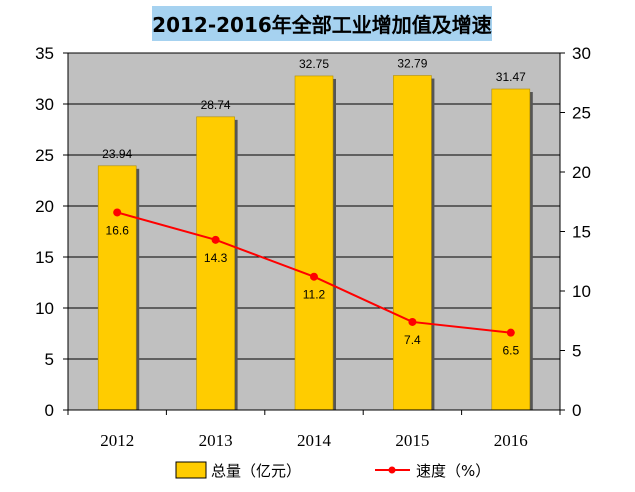  I want to click on legend-line-label: 速度（%）, so click(453, 471).